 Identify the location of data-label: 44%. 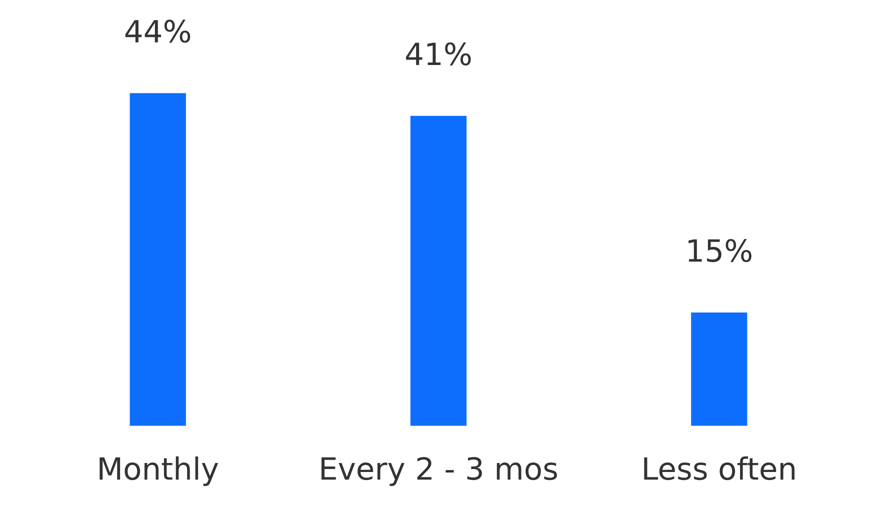
(157, 31).